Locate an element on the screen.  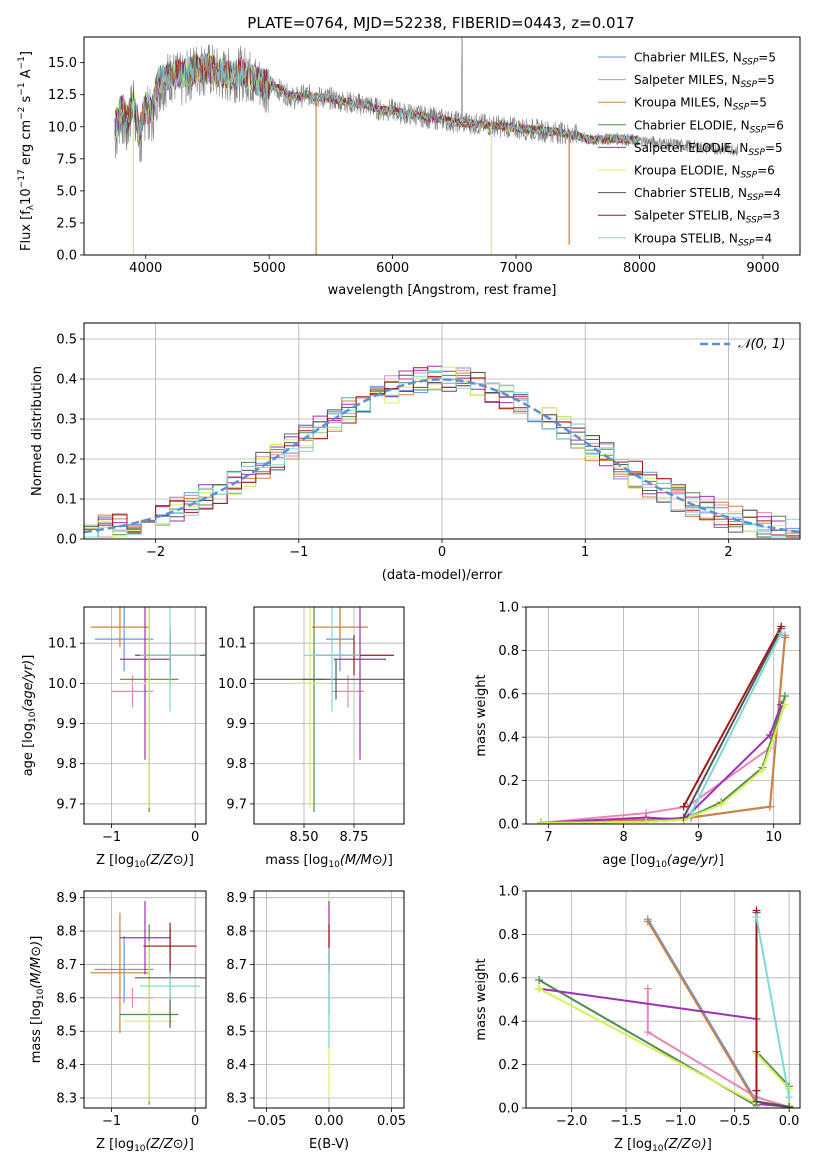
label-tail: =3 is located at coordinates (771, 216).